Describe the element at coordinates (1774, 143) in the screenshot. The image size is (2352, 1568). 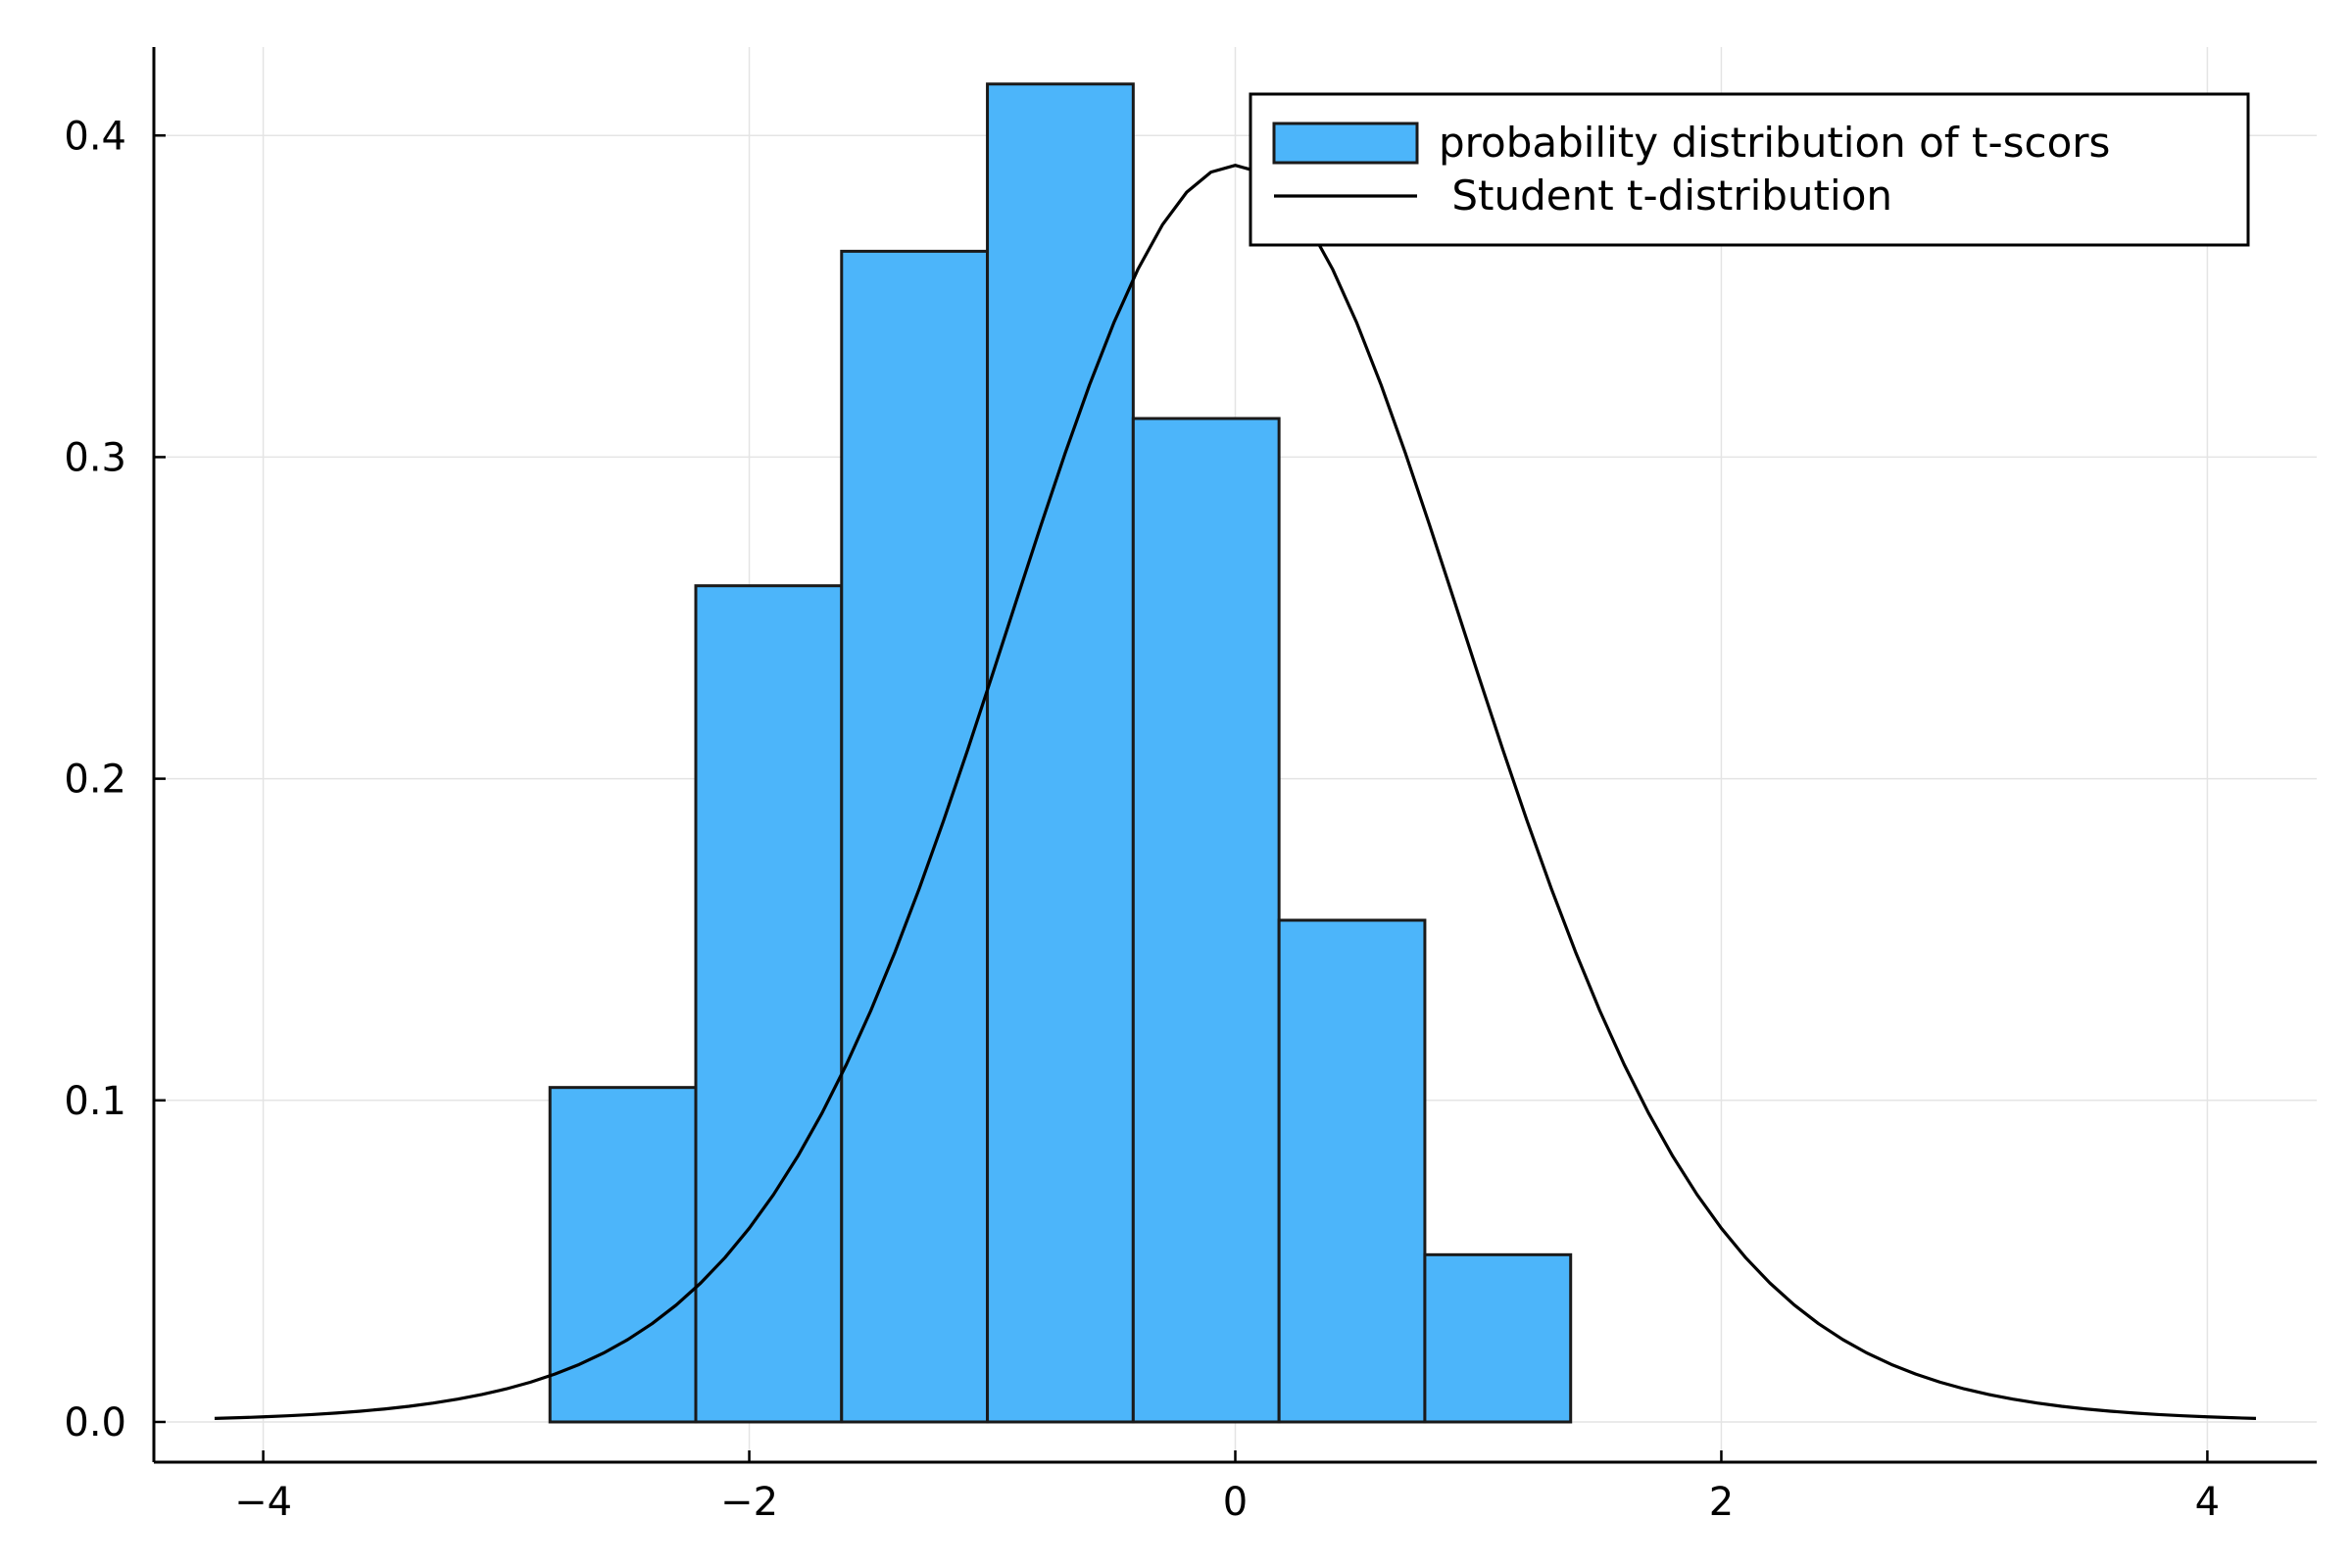
I see `legend-label-histogram: probability distribution of t-scors` at that location.